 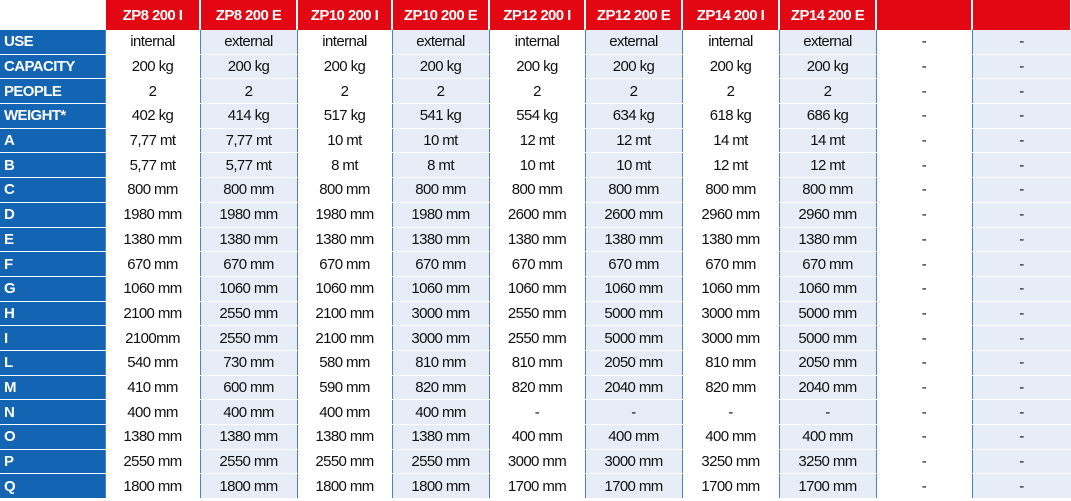 I want to click on row-label: E, so click(x=53, y=240).